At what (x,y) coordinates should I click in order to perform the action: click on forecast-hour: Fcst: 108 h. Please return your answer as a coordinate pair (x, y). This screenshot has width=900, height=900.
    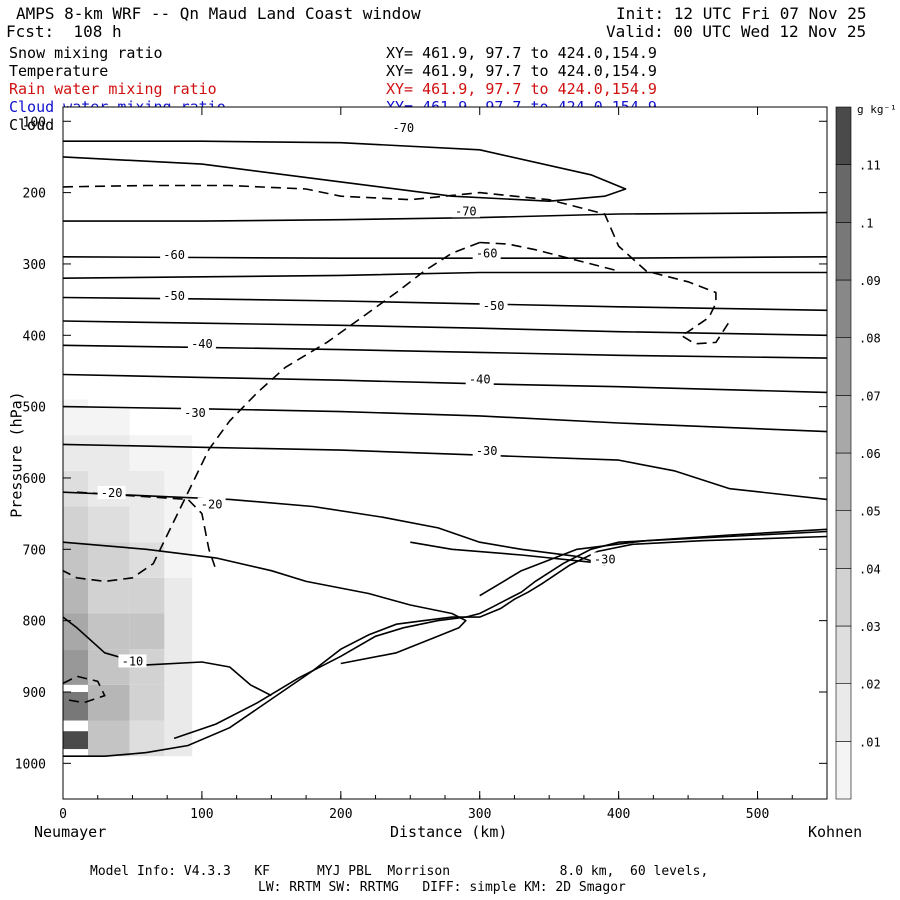
    Looking at the image, I should click on (64, 31).